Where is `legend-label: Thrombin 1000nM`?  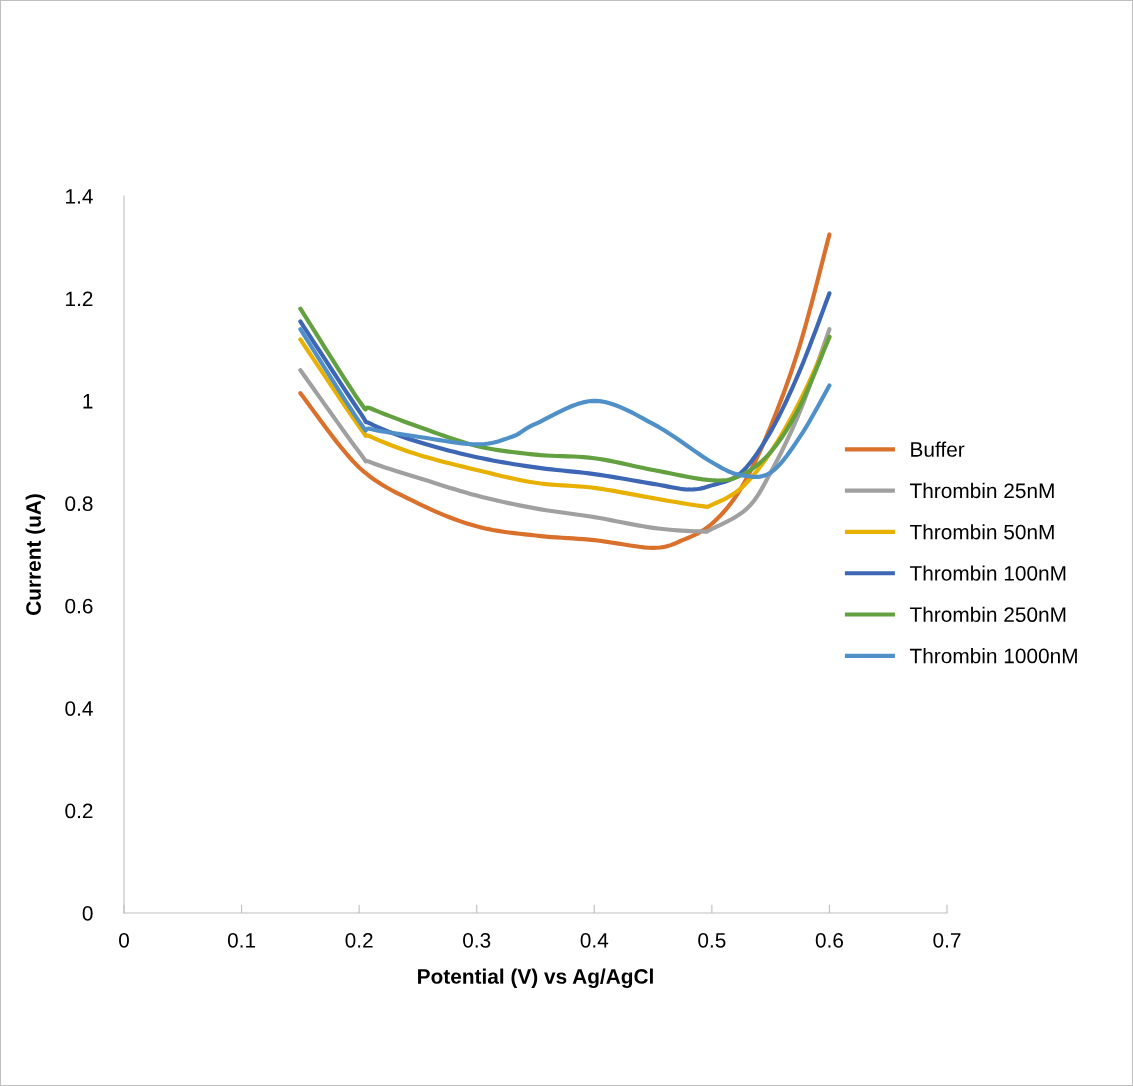 legend-label: Thrombin 1000nM is located at coordinates (993, 656).